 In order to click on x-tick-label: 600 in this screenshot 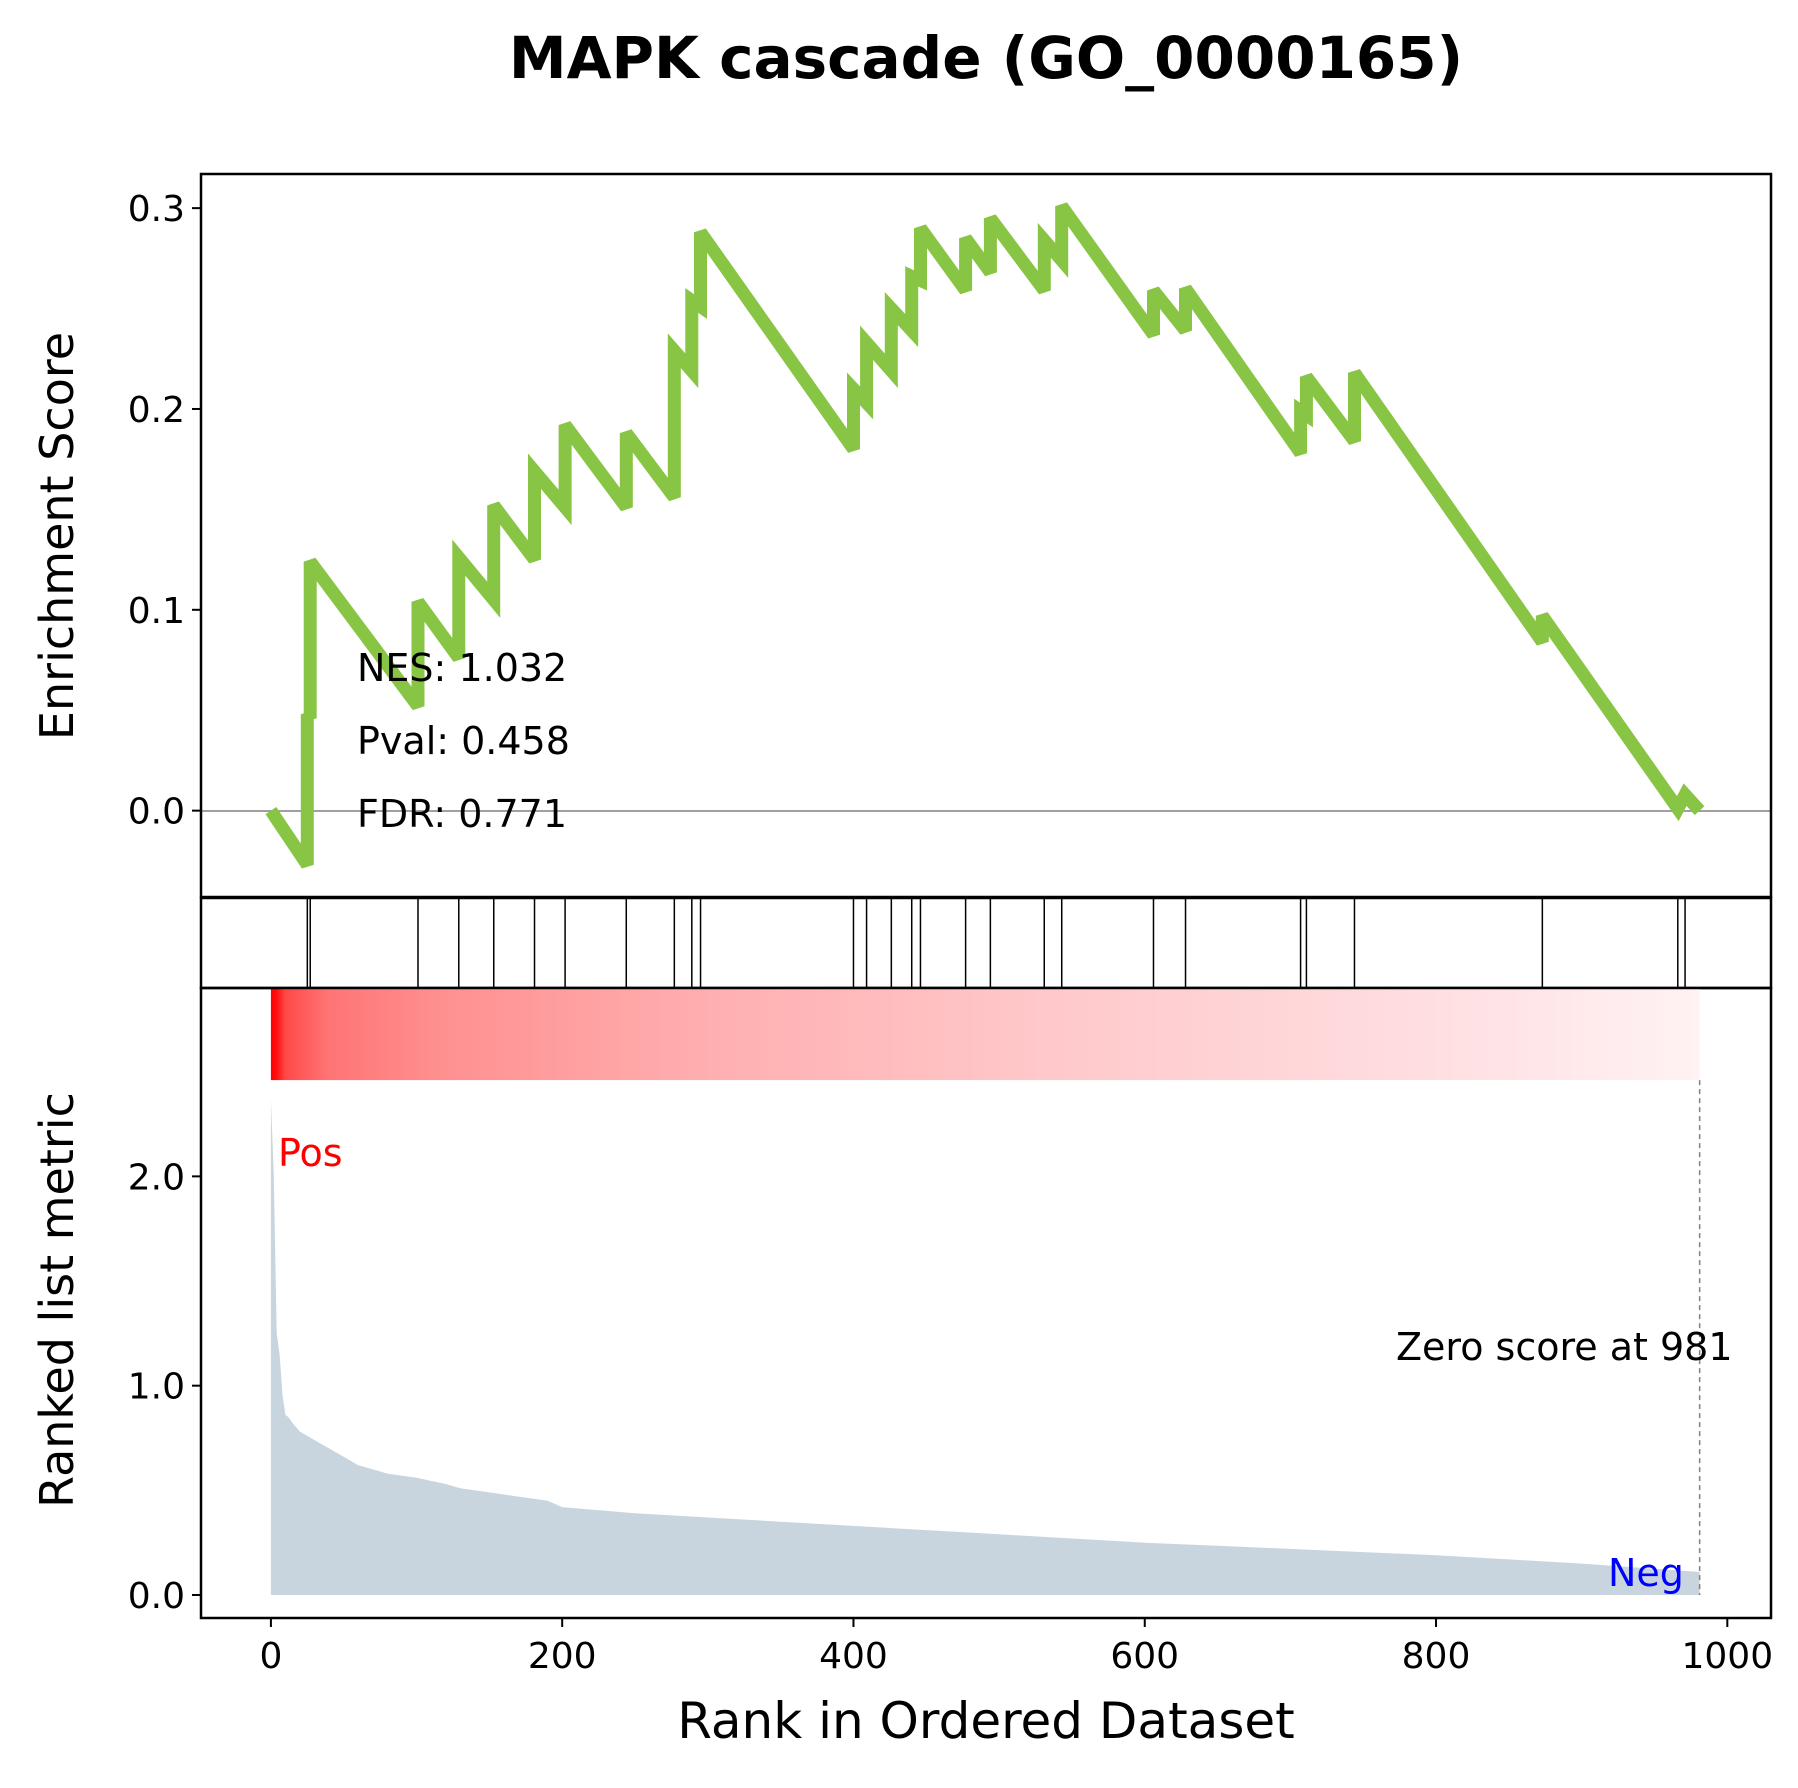, I will do `click(1144, 1656)`.